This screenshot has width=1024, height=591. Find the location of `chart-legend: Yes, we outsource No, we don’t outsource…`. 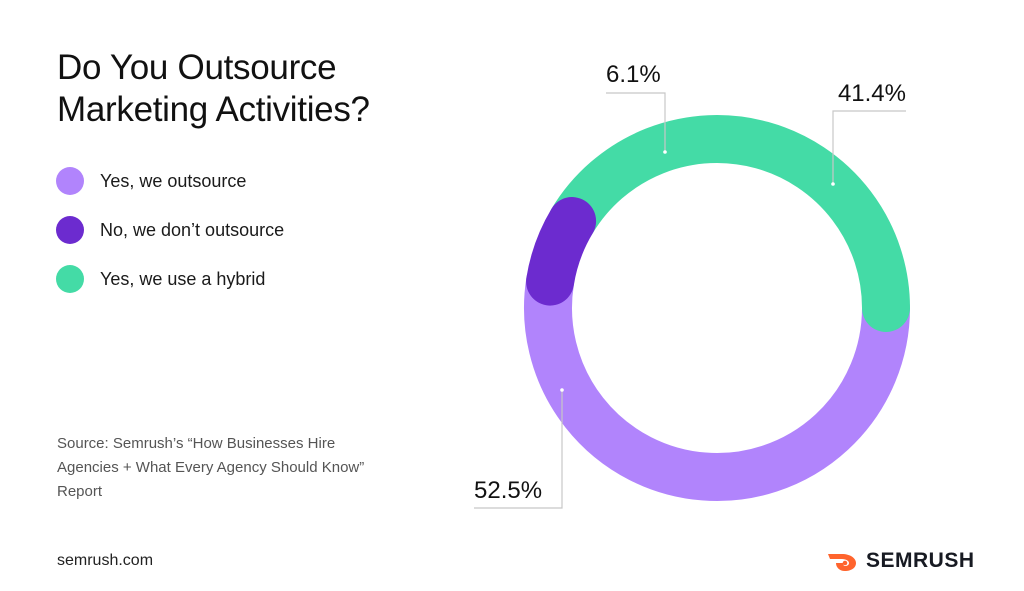

chart-legend: Yes, we outsource No, we don’t outsource… is located at coordinates (170, 239).